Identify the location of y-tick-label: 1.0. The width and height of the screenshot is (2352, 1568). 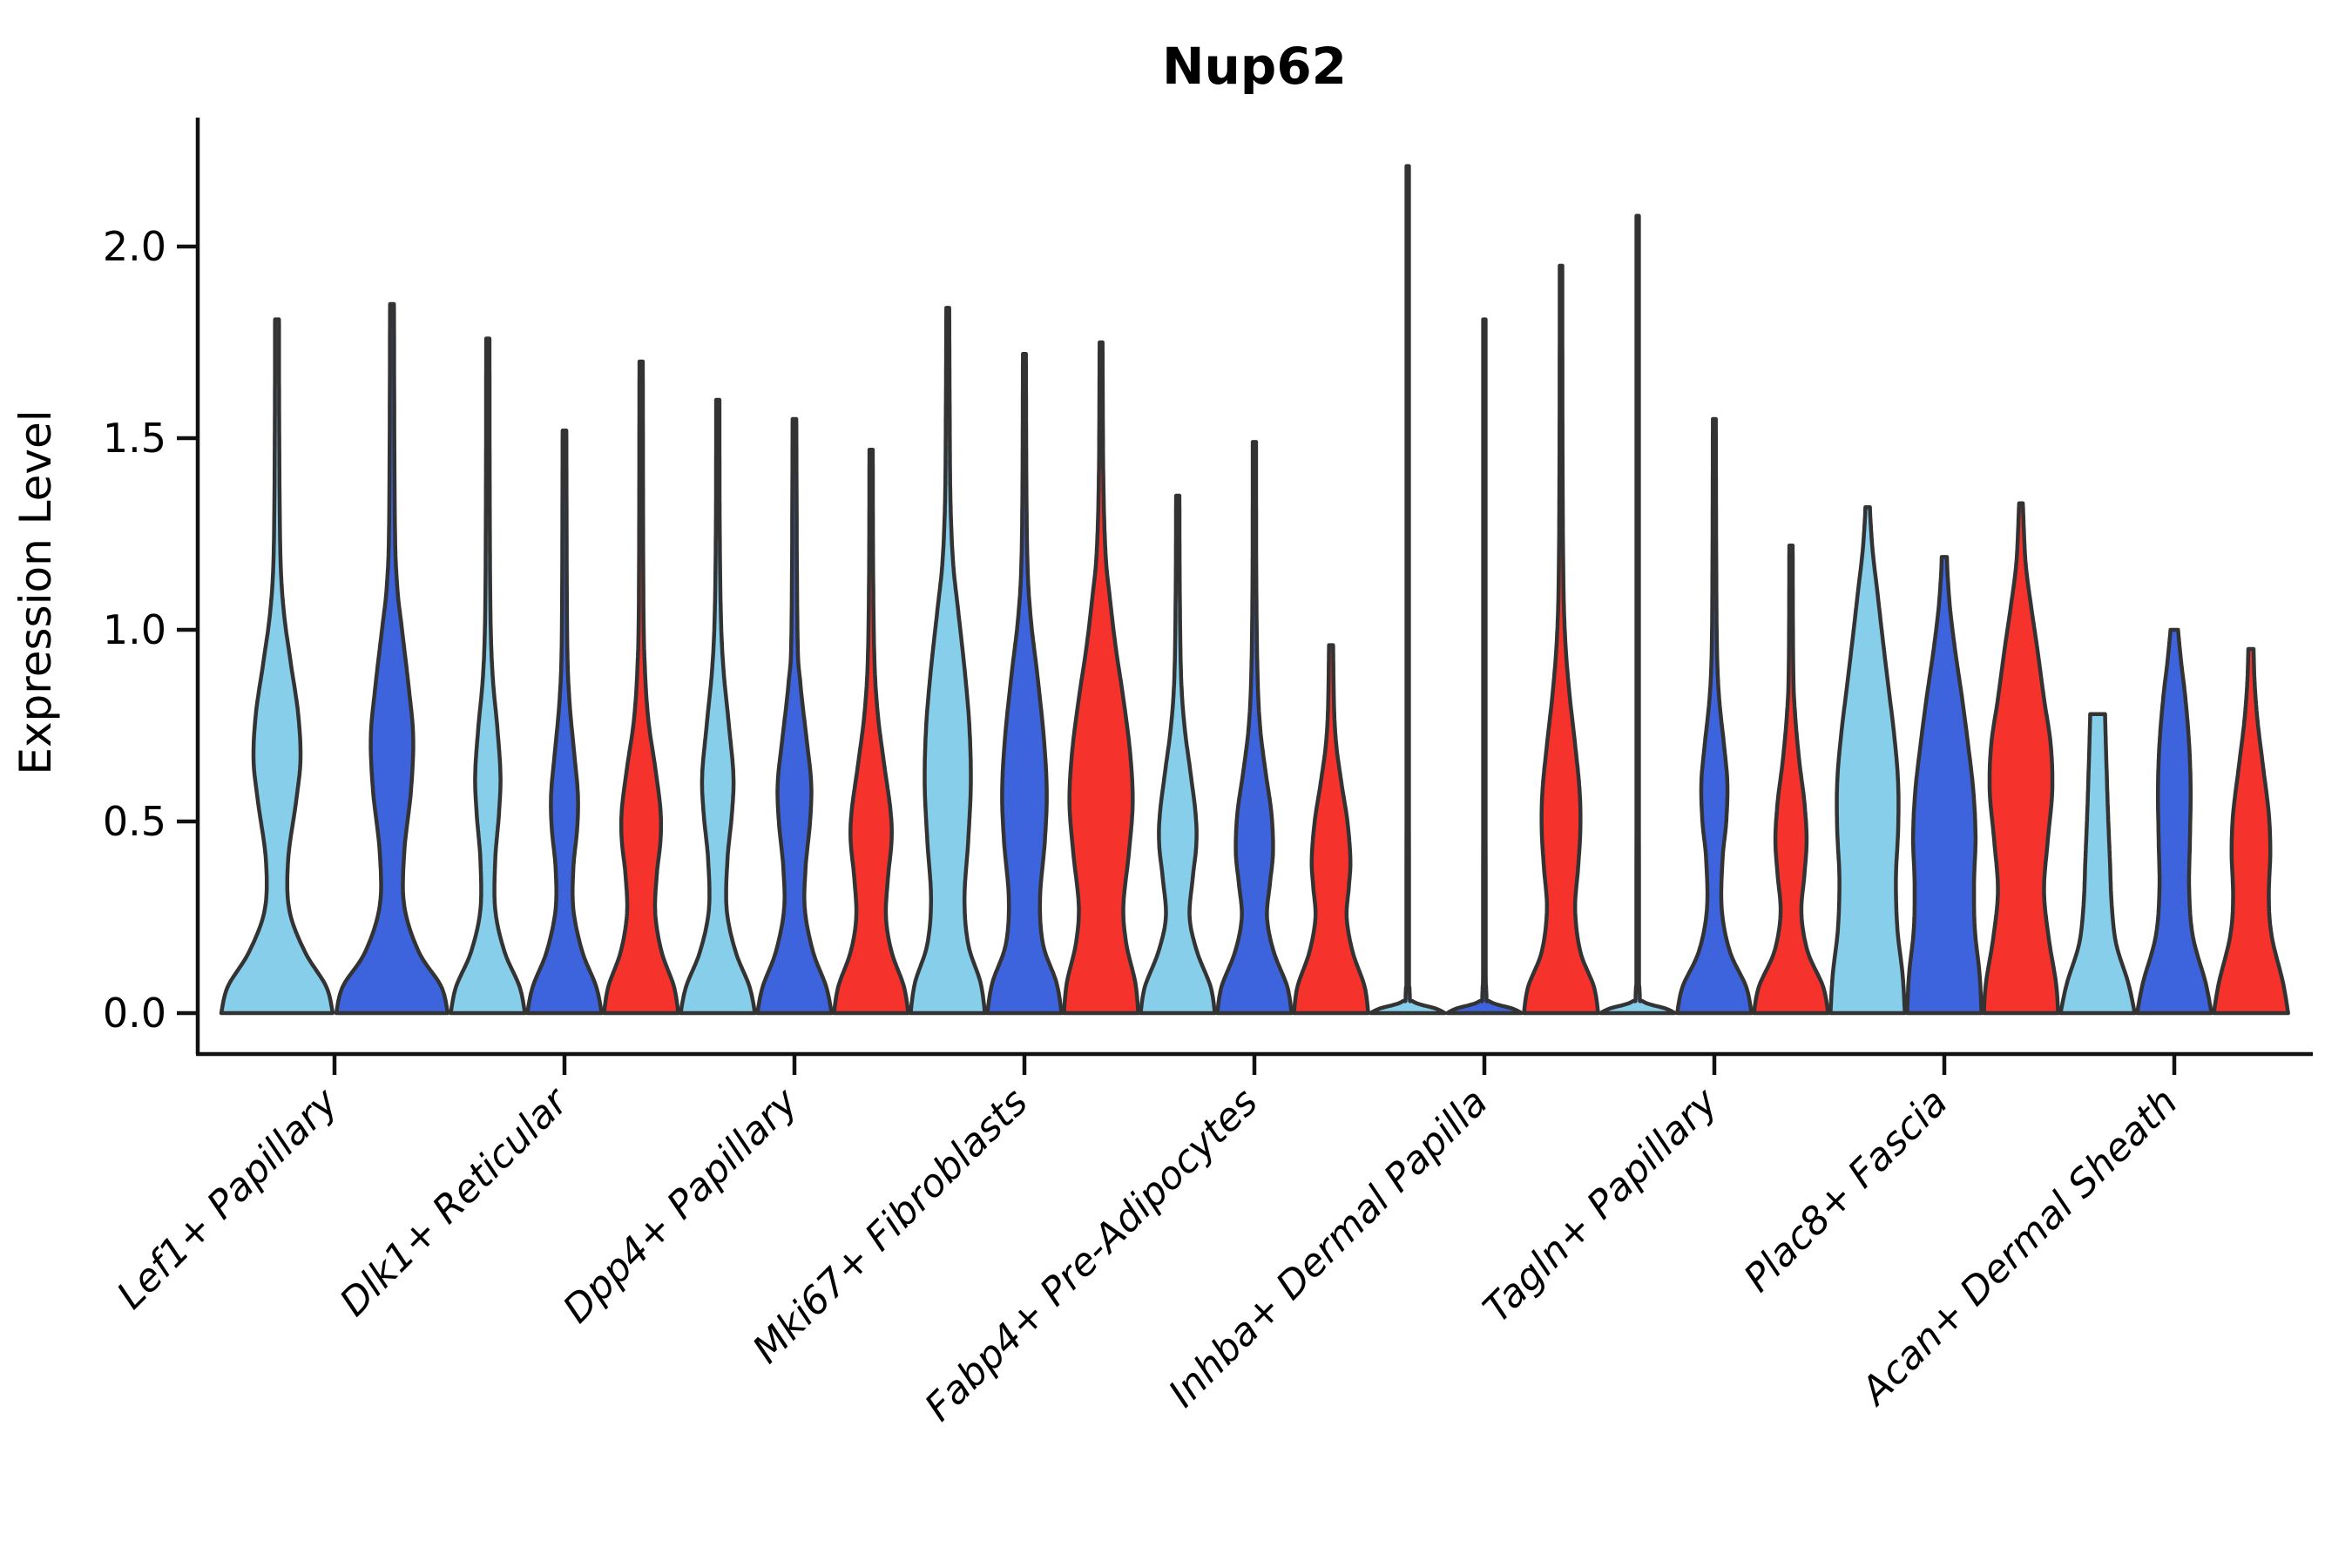
(134, 629).